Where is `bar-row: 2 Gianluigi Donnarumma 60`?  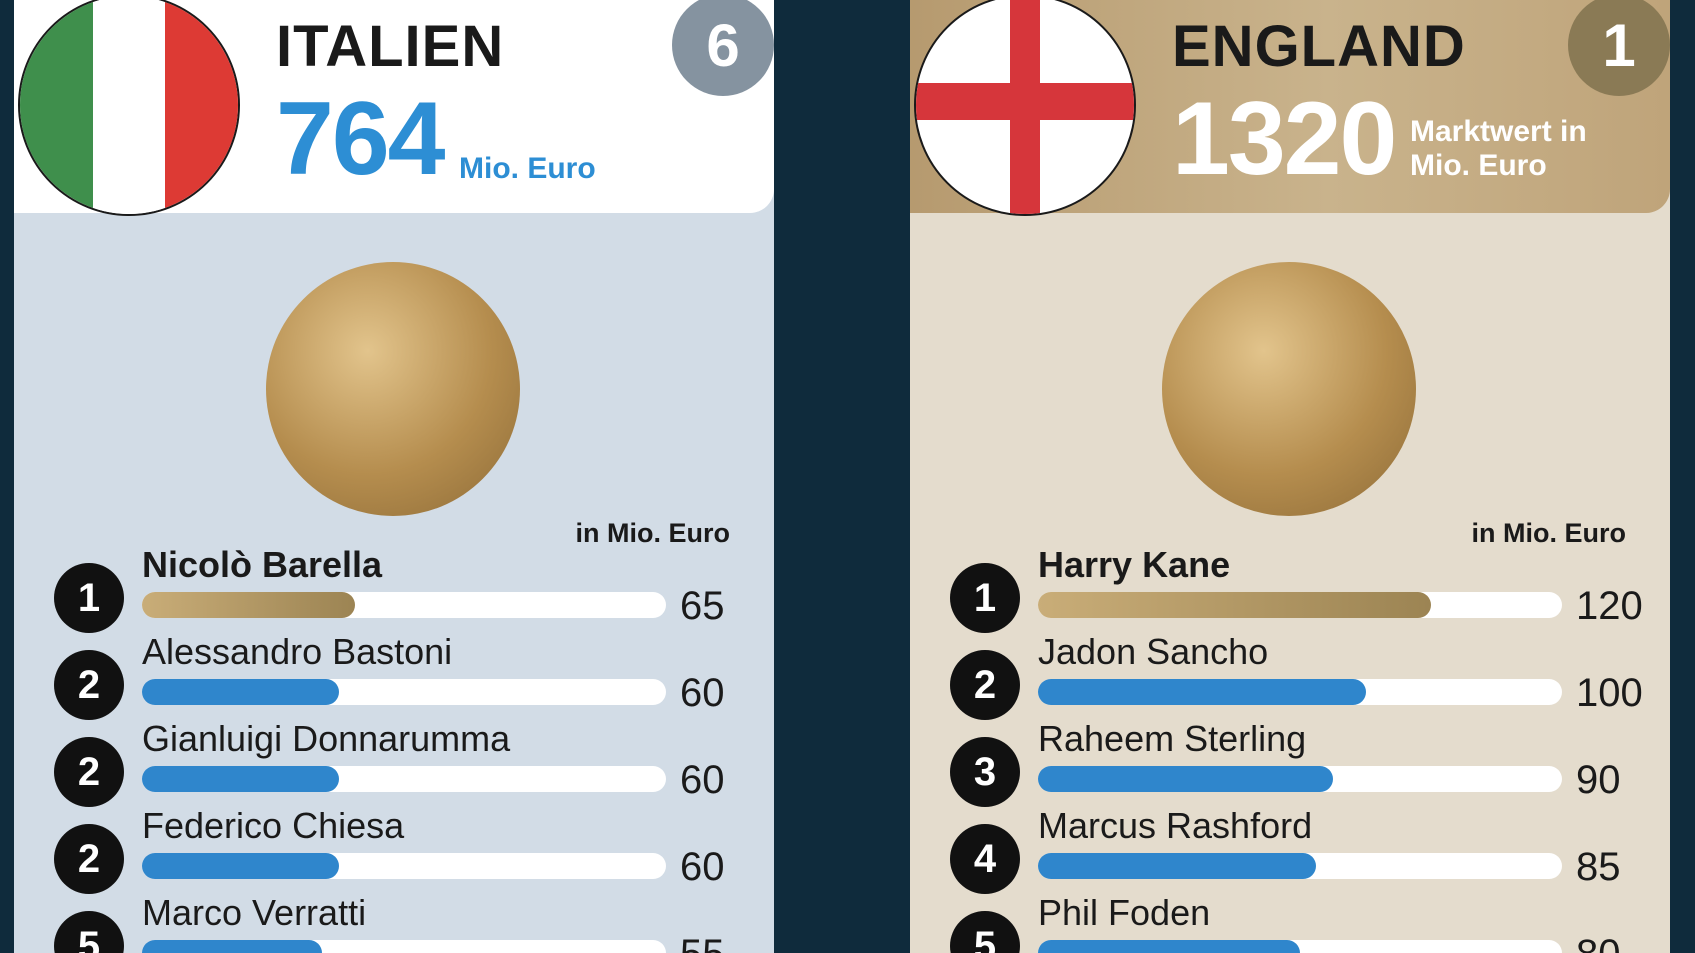
bar-row: 2 Gianluigi Donnarumma 60 is located at coordinates (404, 762).